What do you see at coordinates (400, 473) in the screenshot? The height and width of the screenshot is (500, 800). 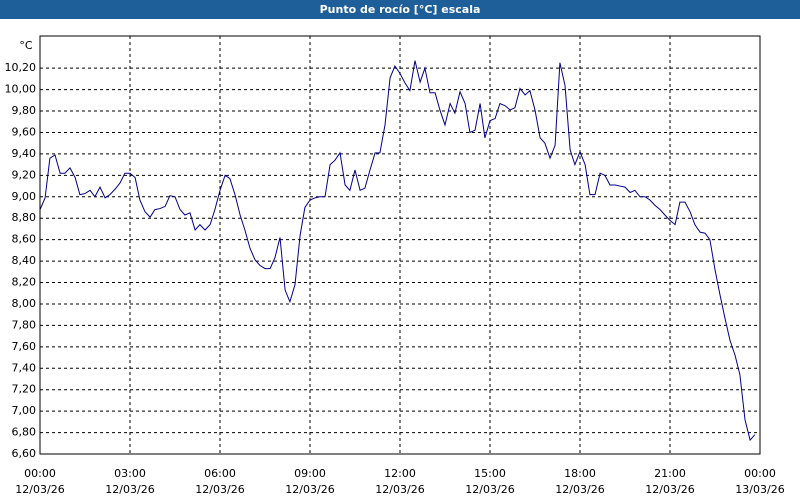 I see `x-tick-label: 12:00` at bounding box center [400, 473].